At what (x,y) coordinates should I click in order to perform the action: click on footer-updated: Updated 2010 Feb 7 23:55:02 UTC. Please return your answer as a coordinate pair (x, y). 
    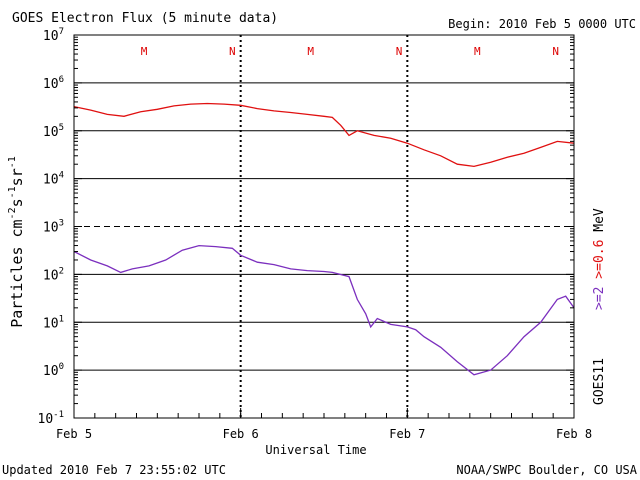
    Looking at the image, I should click on (114, 470).